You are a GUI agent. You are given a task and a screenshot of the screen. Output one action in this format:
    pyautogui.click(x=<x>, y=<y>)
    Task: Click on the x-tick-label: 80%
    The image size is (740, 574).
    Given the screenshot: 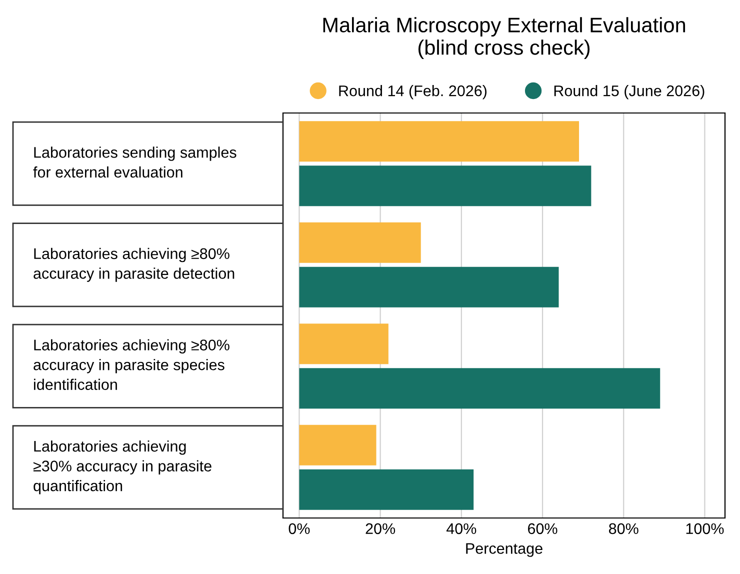 What is the action you would take?
    pyautogui.click(x=623, y=528)
    